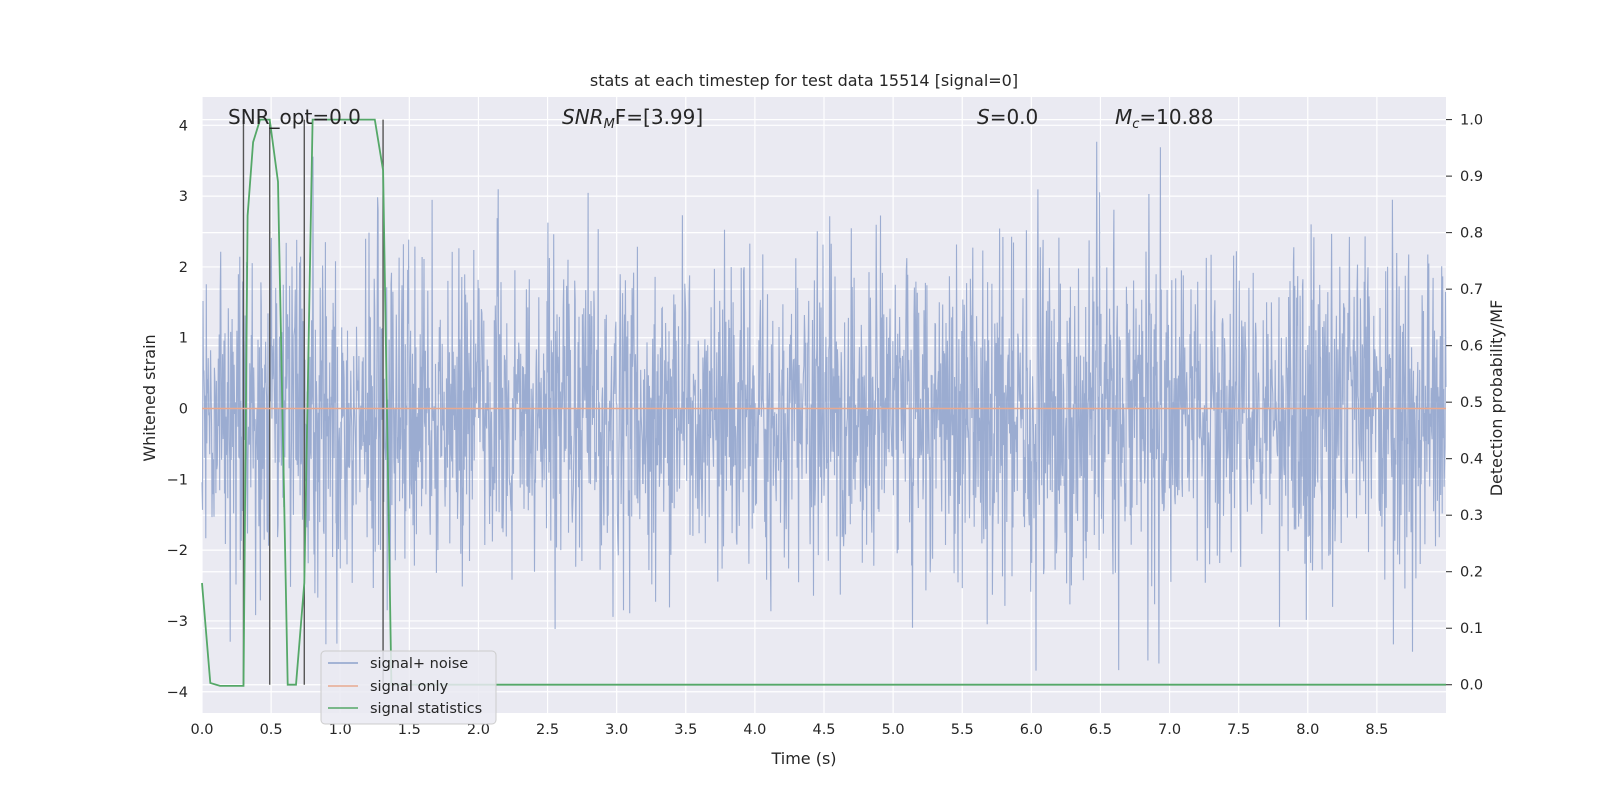  What do you see at coordinates (1031, 730) in the screenshot?
I see `x-tick-label: 6.0` at bounding box center [1031, 730].